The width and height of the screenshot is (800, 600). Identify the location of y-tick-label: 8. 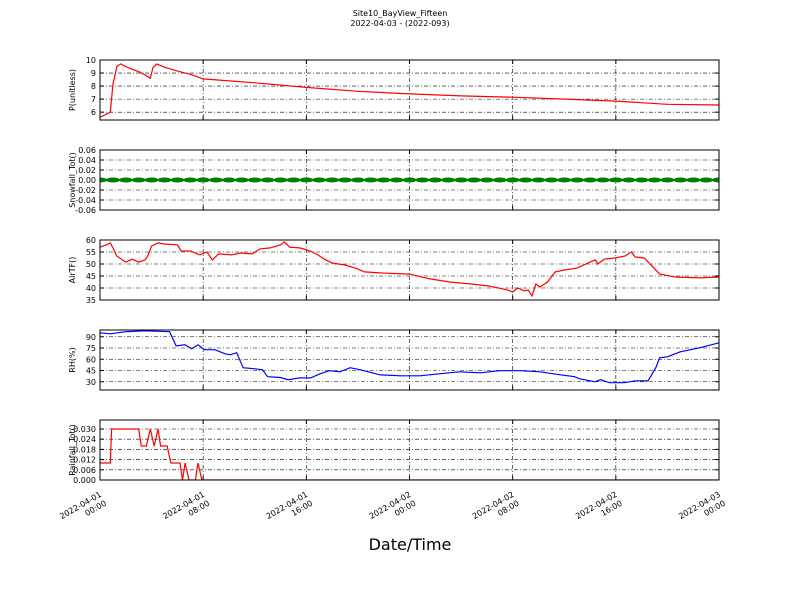
(93, 86).